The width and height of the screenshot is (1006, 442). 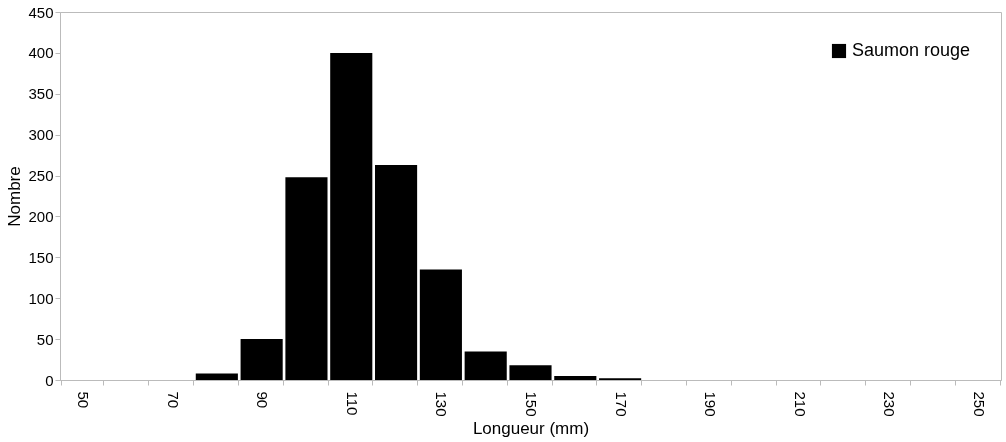 What do you see at coordinates (41, 12) in the screenshot?
I see `y-tick-label: 450` at bounding box center [41, 12].